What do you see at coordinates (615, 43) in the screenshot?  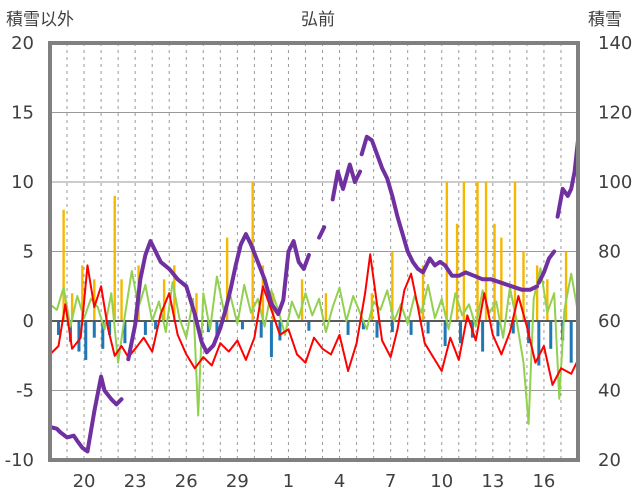 I see `right-tick-label: 140` at bounding box center [615, 43].